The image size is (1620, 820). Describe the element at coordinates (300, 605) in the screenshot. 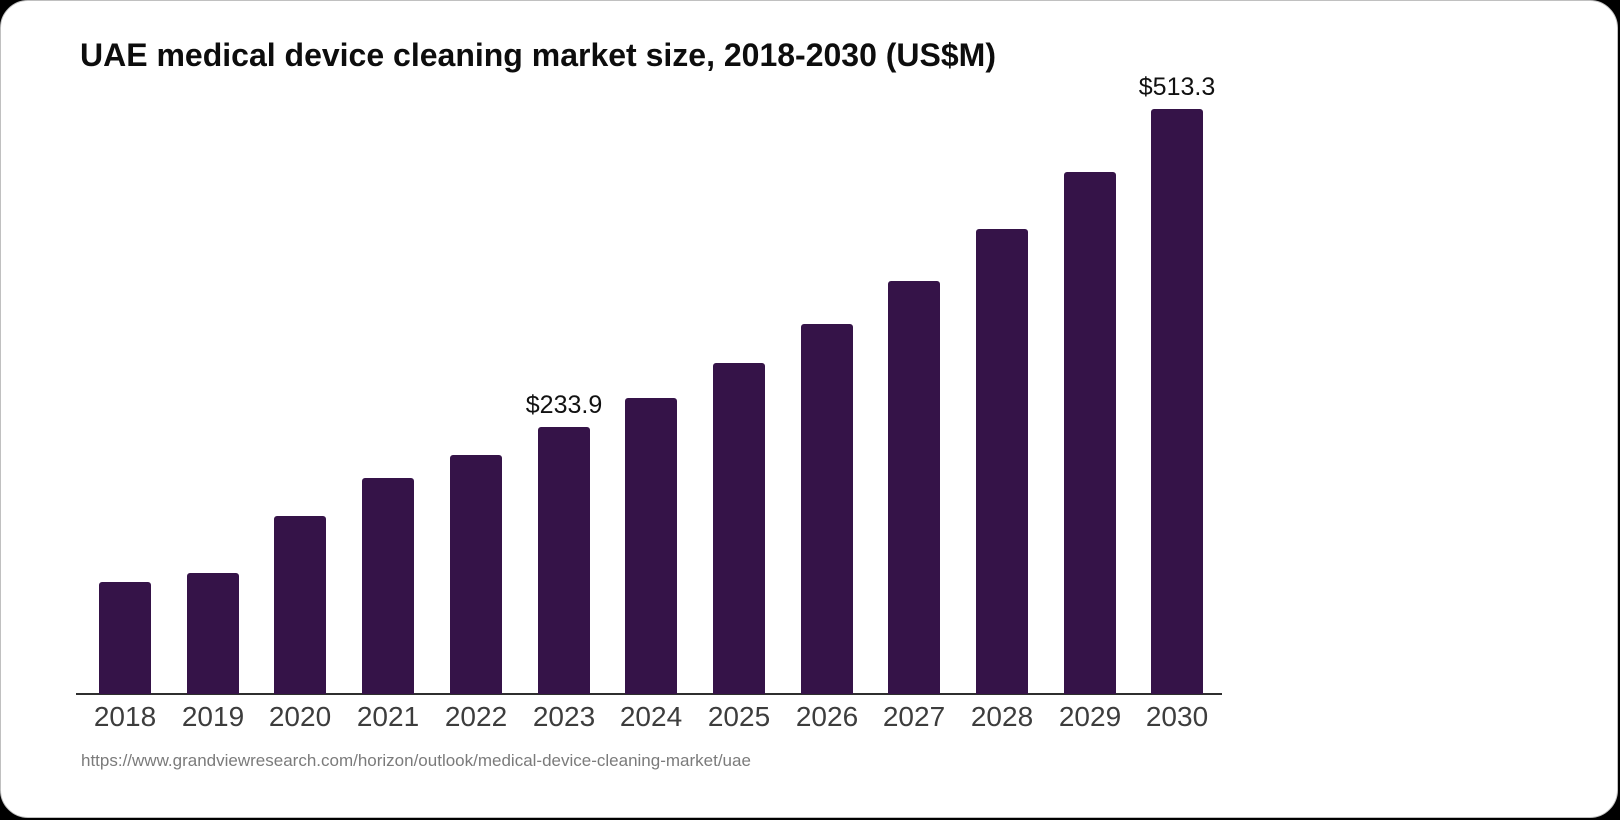

I see `bar-2020` at that location.